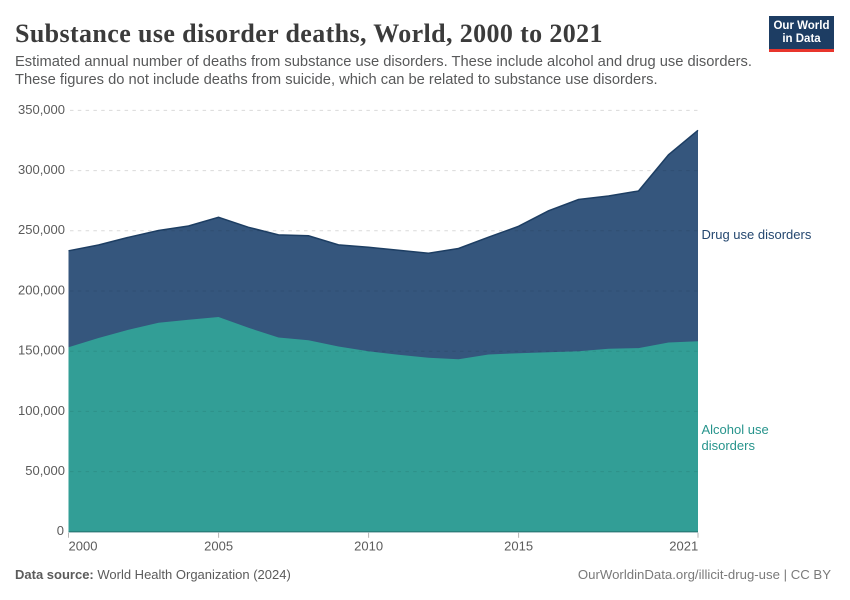  What do you see at coordinates (735, 429) in the screenshot?
I see `svg-text: Alcohol use` at bounding box center [735, 429].